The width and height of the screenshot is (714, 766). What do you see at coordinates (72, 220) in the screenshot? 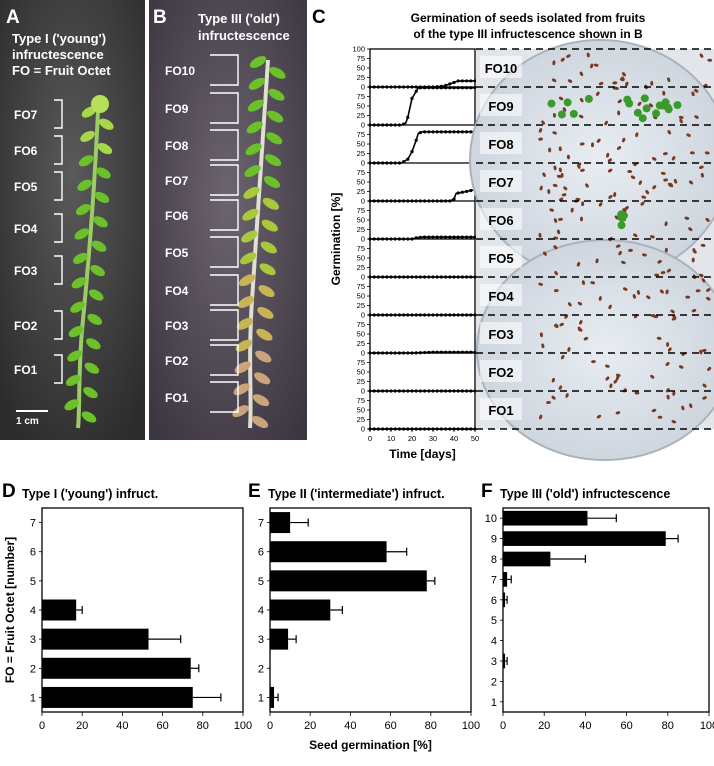
I see `panel-a-photo` at bounding box center [72, 220].